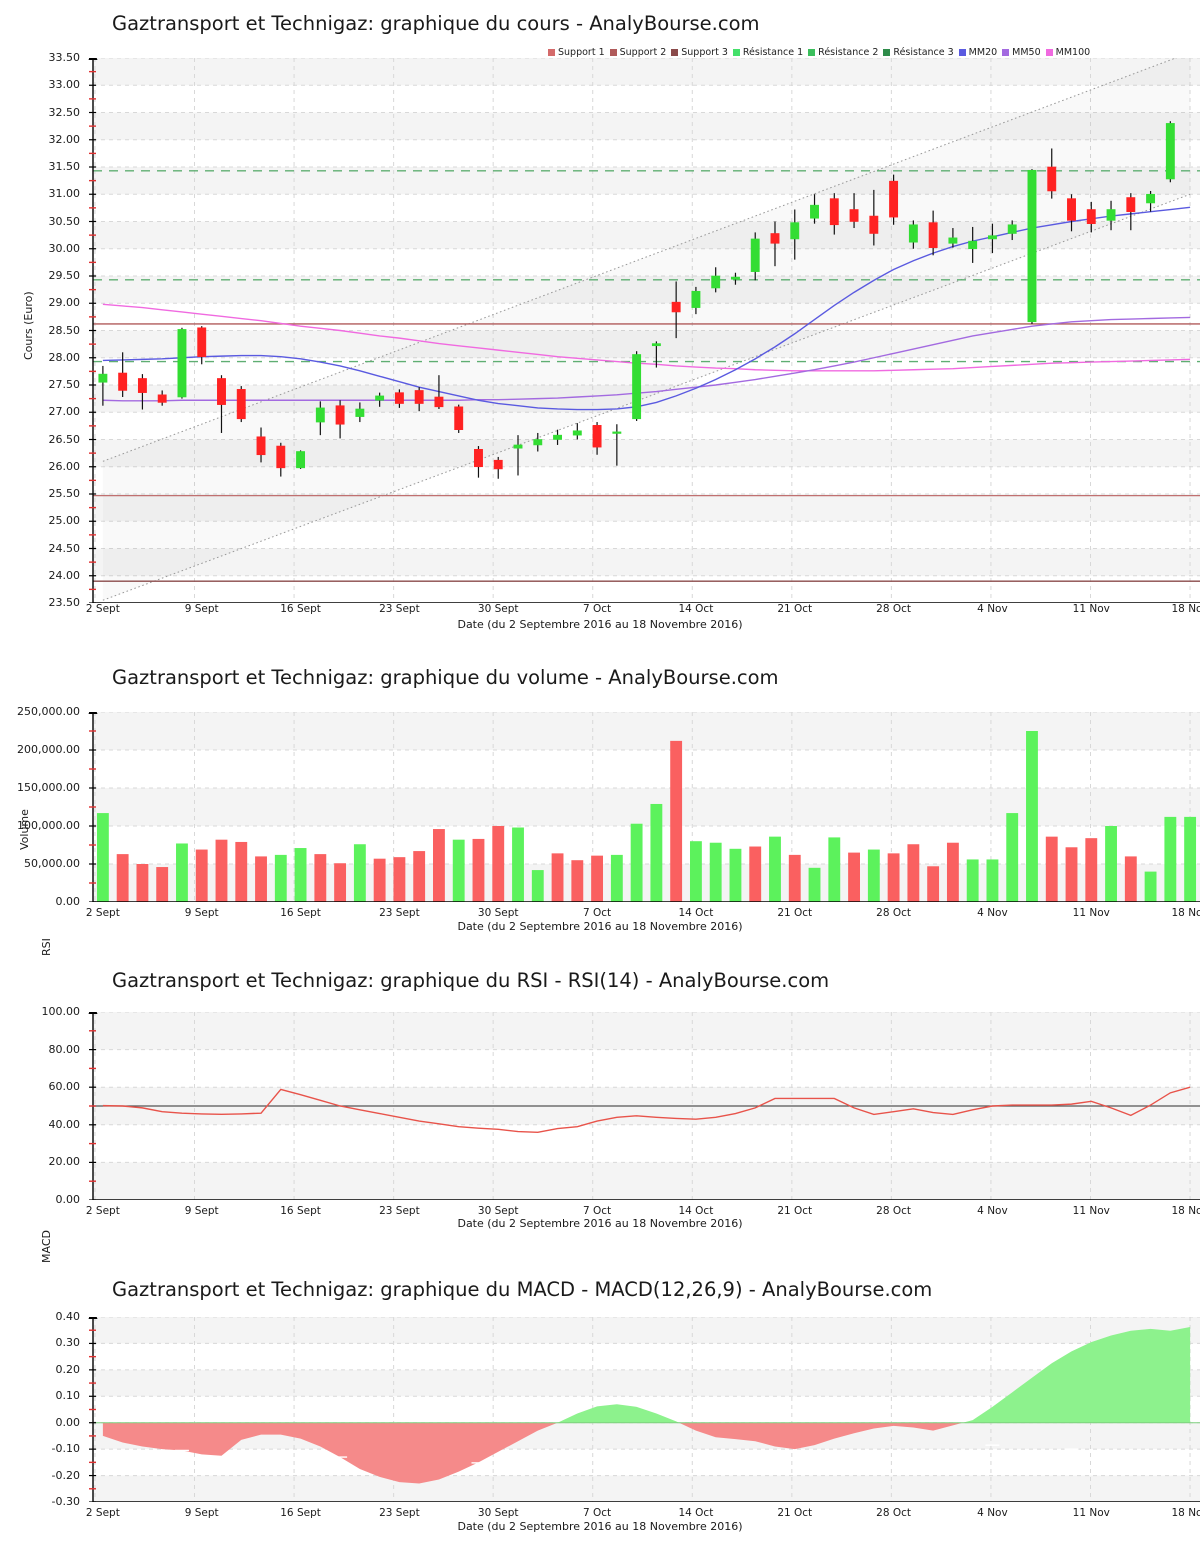 This screenshot has height=1550, width=1200. Describe the element at coordinates (704, 52) in the screenshot. I see `legend-label: Support 3` at that location.